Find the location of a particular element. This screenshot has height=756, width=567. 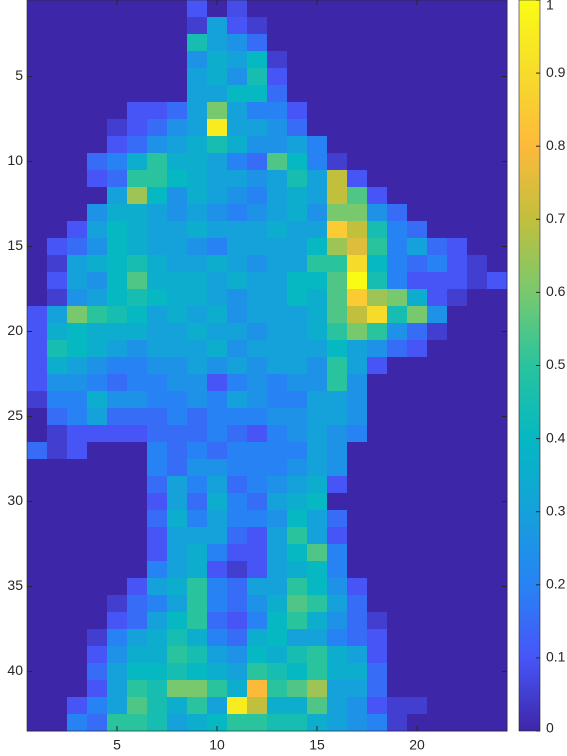

colorbar-tick-label: 1 is located at coordinates (550, 6).